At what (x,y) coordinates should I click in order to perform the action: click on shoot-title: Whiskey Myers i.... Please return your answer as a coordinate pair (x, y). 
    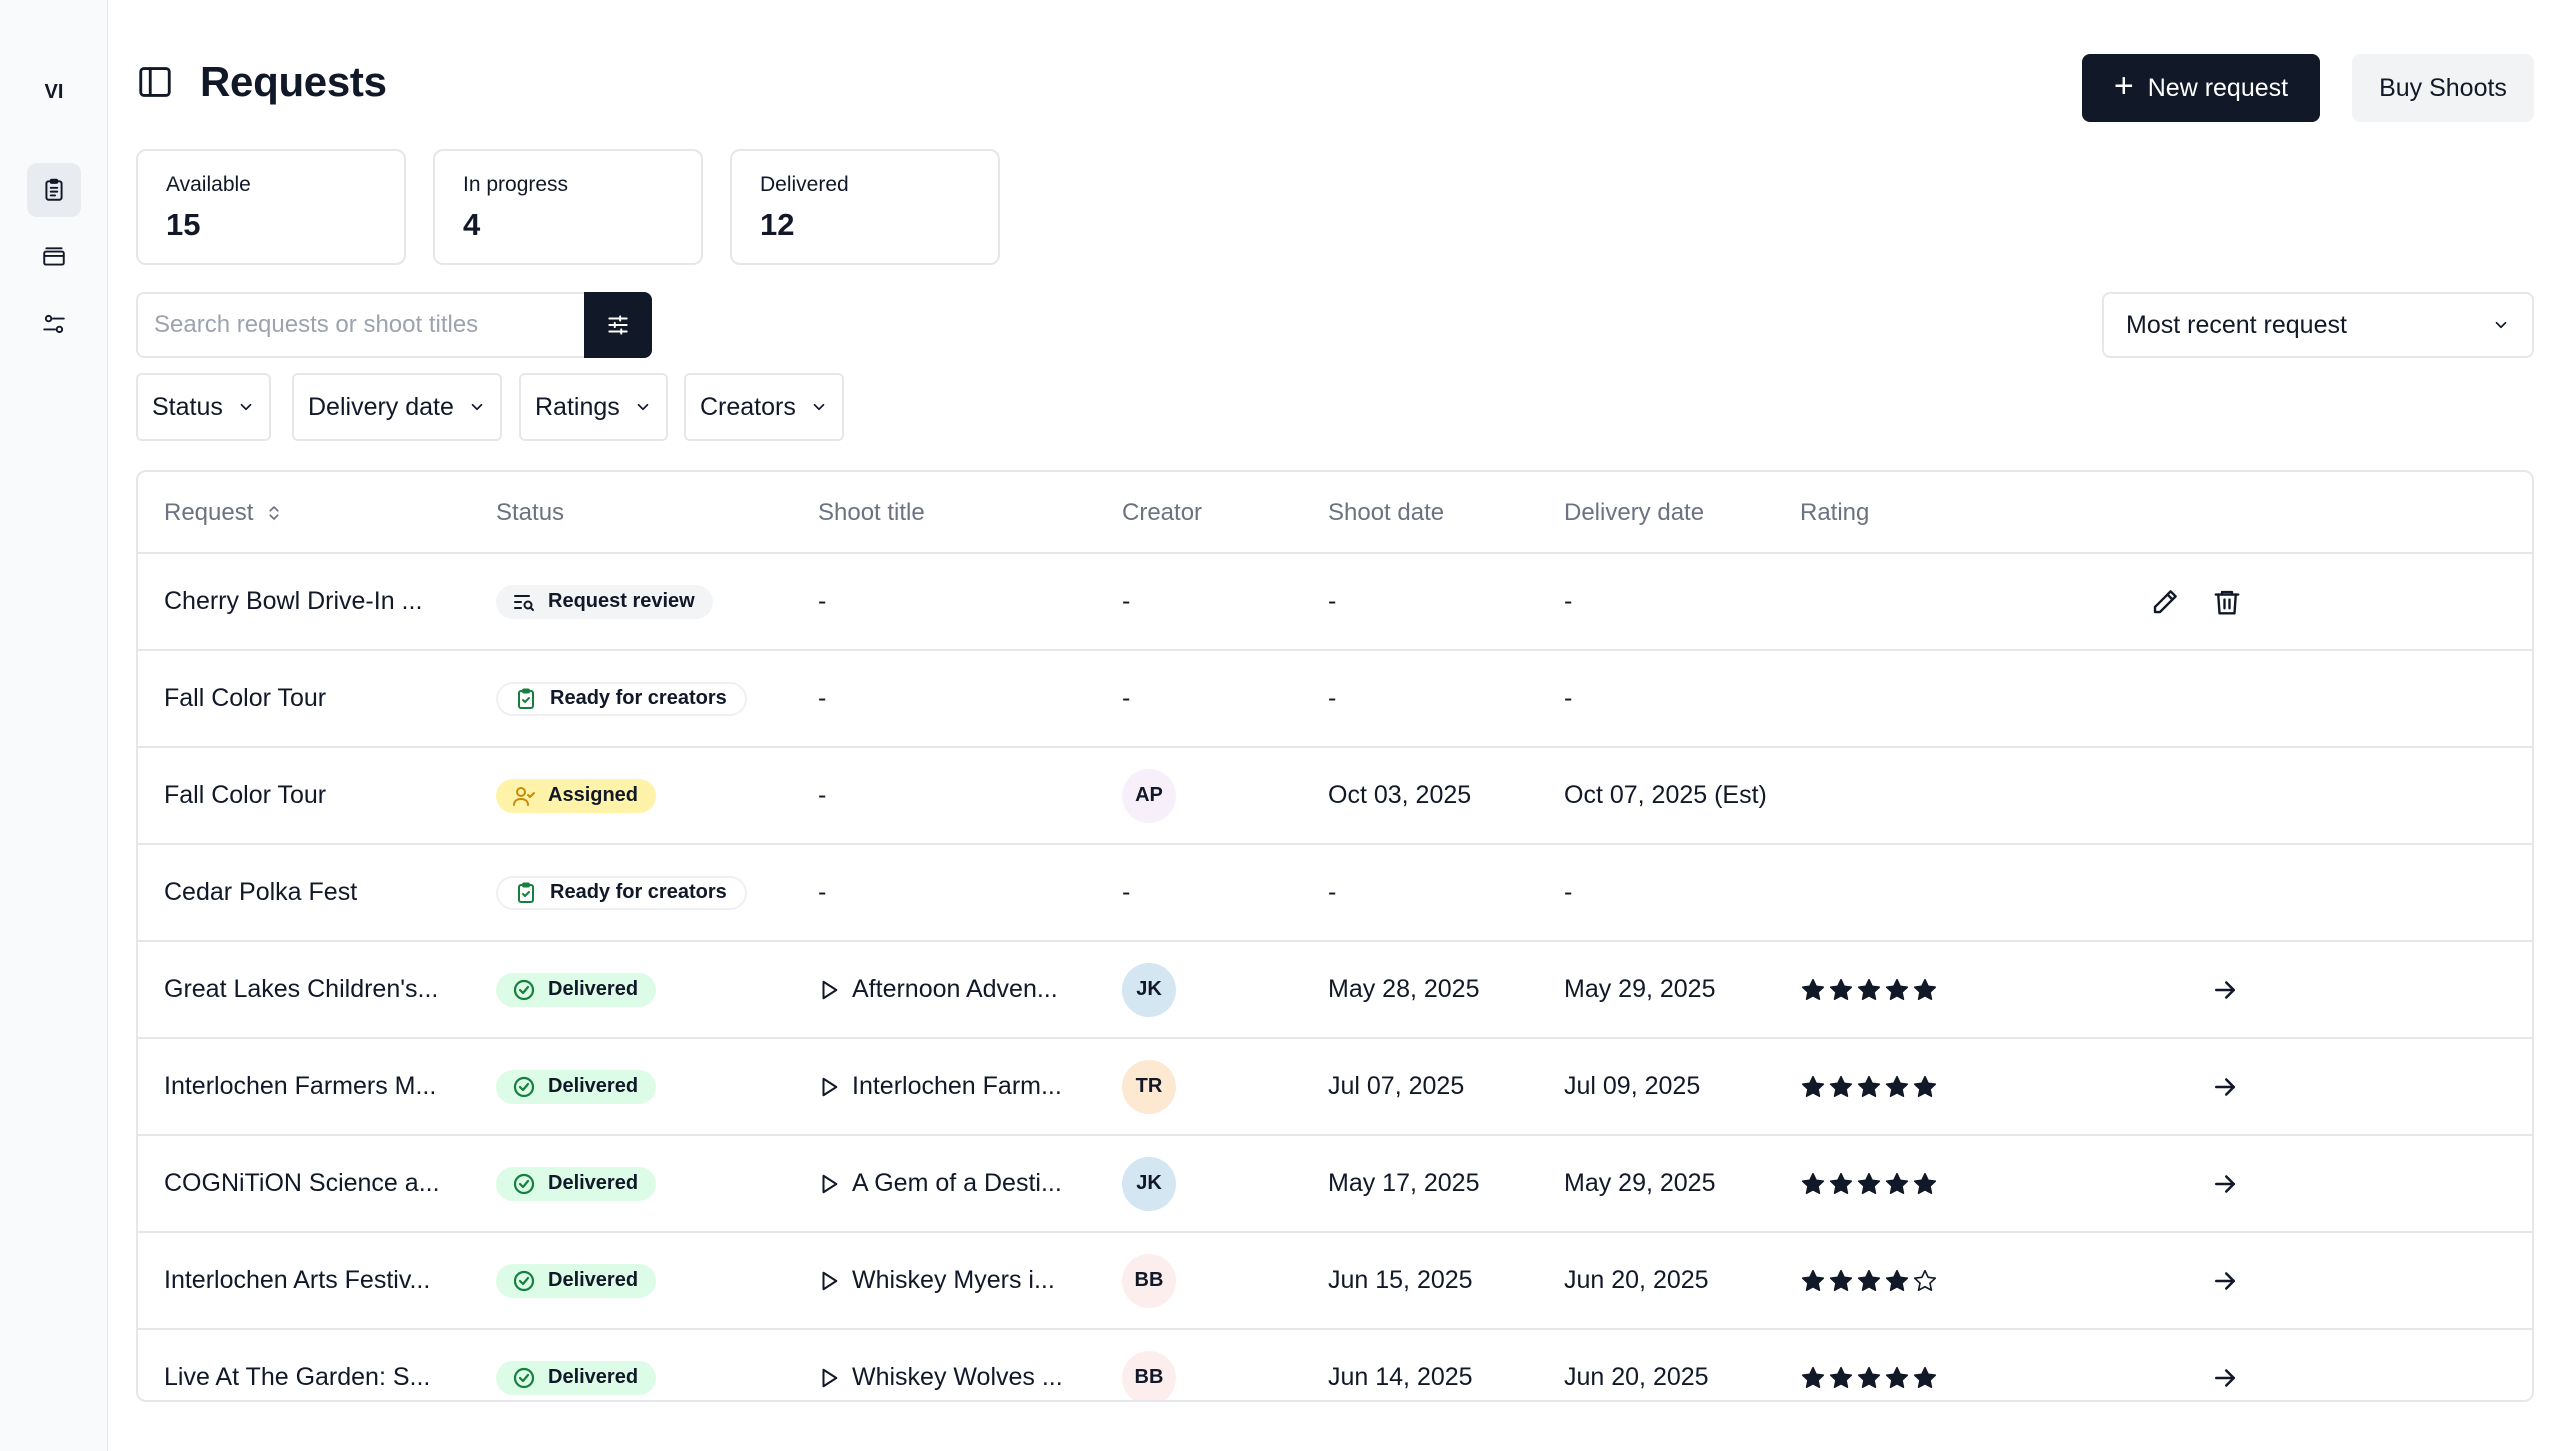
    Looking at the image, I should click on (936, 1280).